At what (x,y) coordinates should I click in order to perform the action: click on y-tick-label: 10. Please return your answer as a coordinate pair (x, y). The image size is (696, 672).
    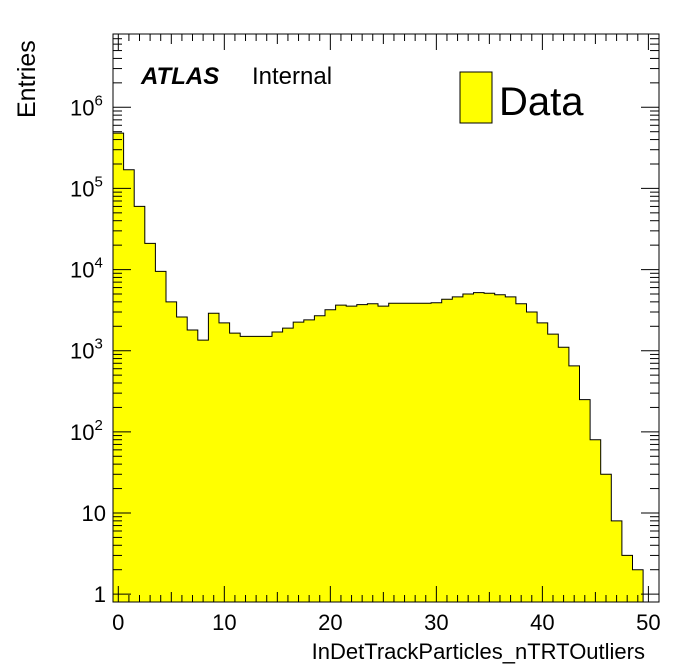
    Looking at the image, I should click on (94, 513).